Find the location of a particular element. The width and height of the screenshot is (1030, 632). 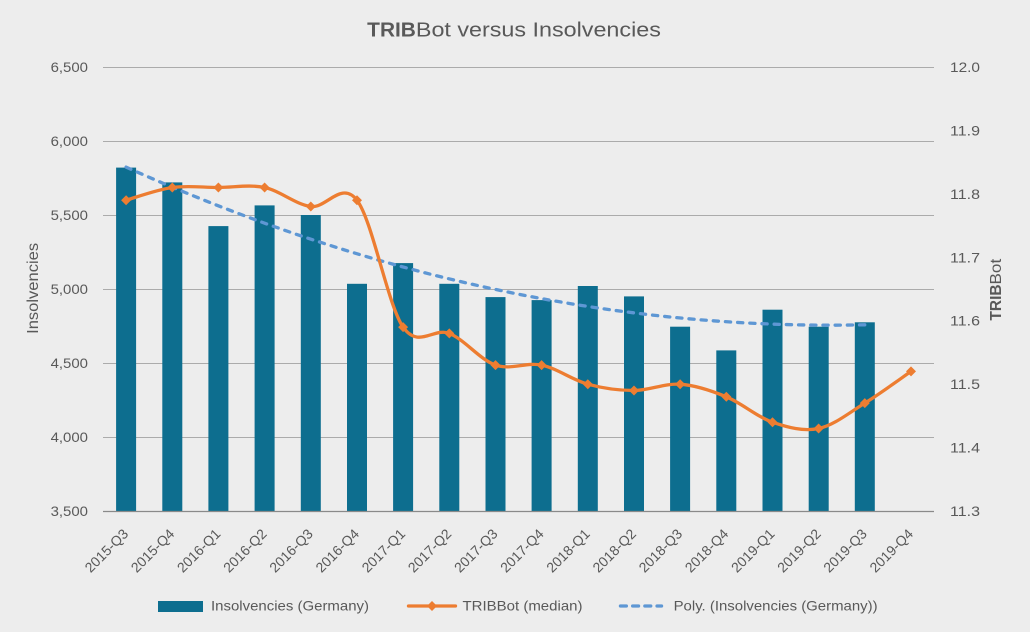

svg-text: Bot is located at coordinates (996, 271).